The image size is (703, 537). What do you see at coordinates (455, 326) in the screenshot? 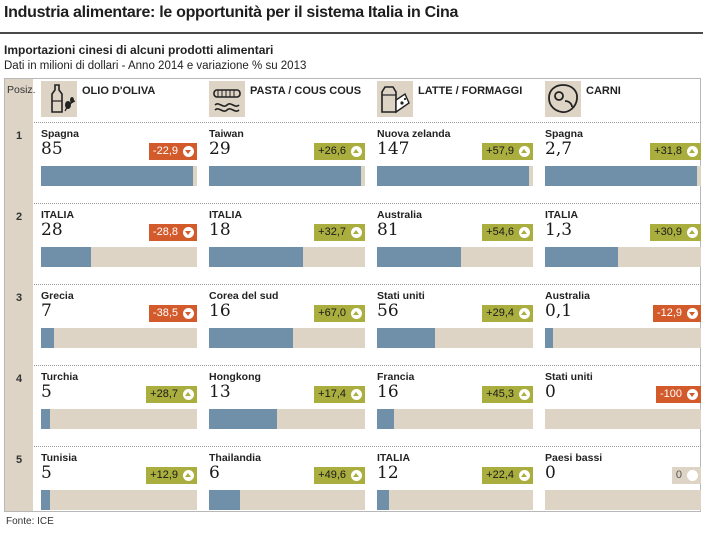
I see `data-entry: Stati uniti 56 +29,4` at bounding box center [455, 326].